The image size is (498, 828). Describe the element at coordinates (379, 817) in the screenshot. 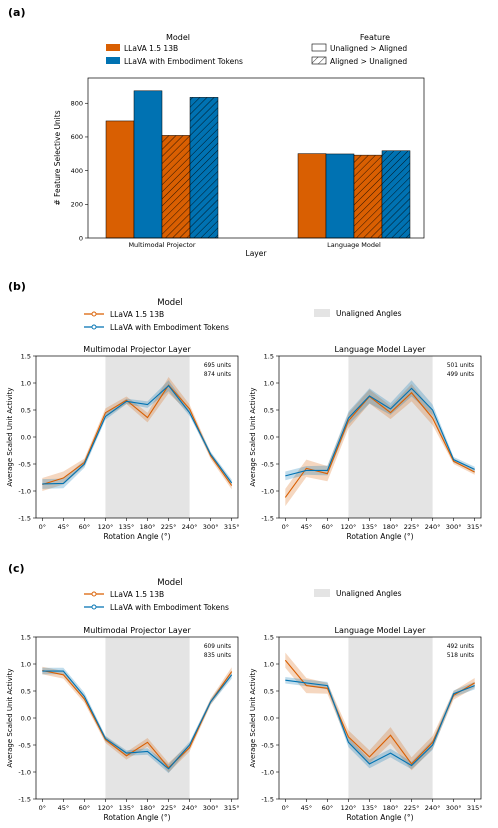

I see `x-axis-label-c2: Rotation Angle (°)` at that location.